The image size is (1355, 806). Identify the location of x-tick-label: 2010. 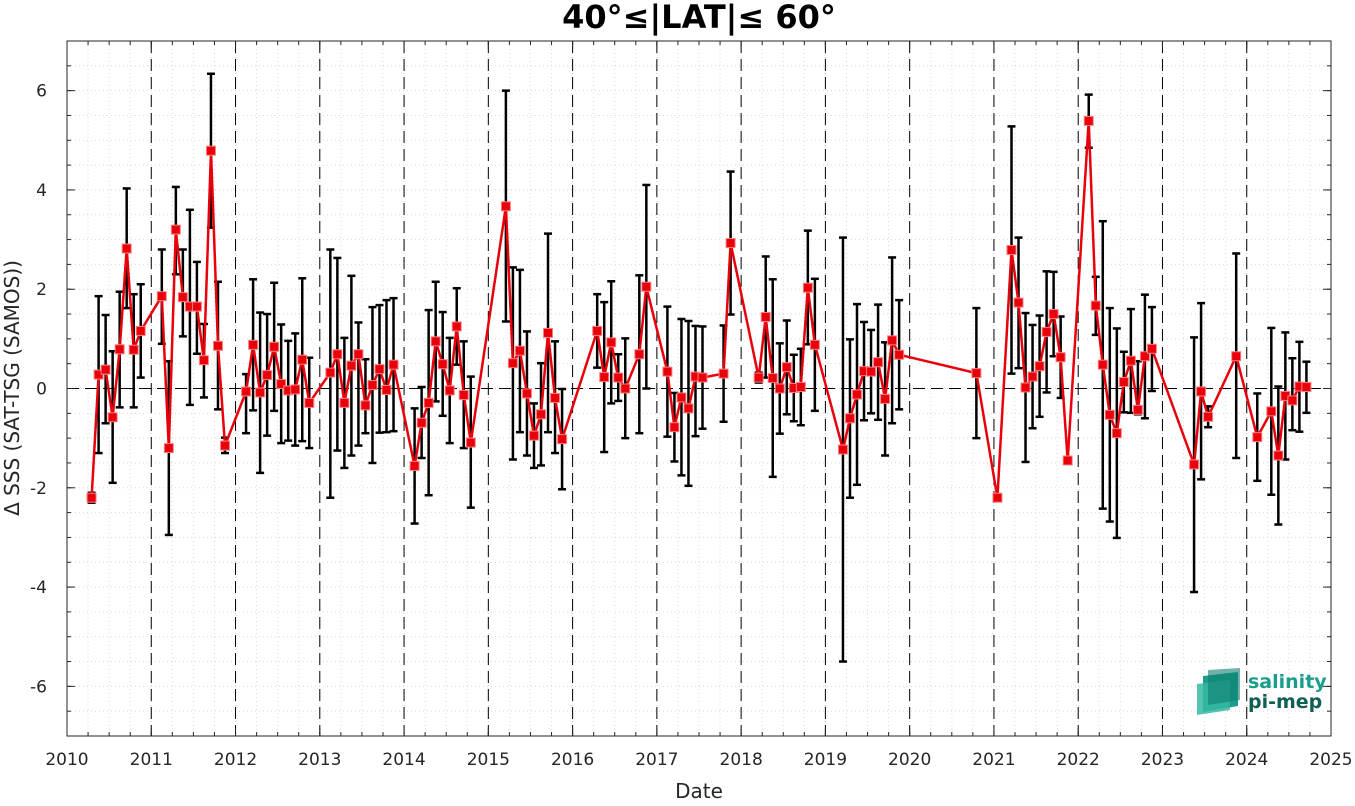
(66, 760).